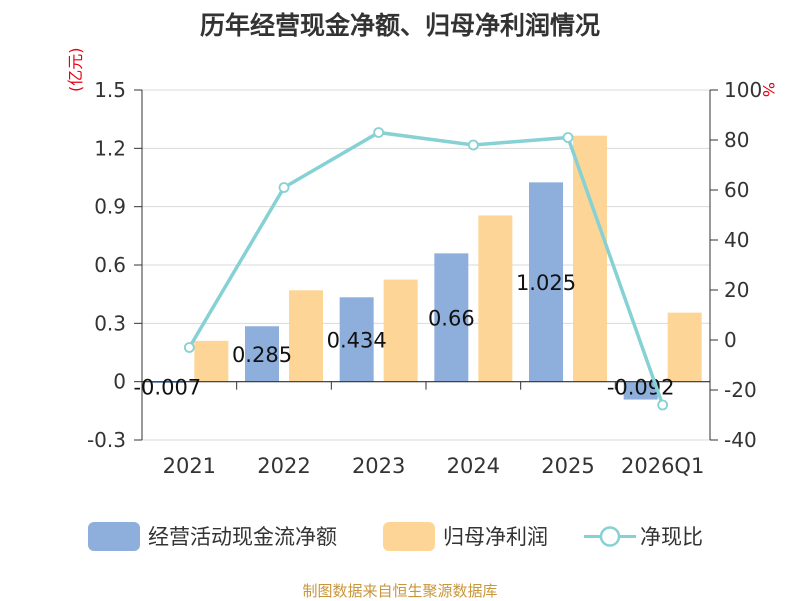 This screenshot has width=800, height=601. What do you see at coordinates (730, 340) in the screenshot?
I see `y-right-tick-label: 0` at bounding box center [730, 340].